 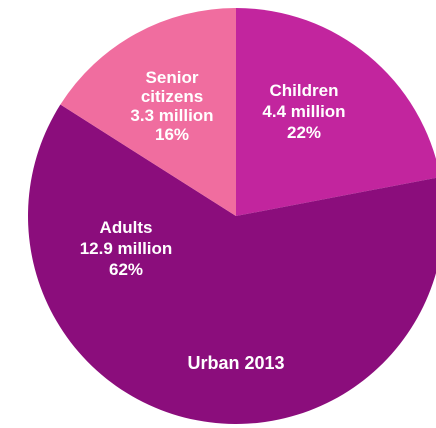 What do you see at coordinates (172, 134) in the screenshot?
I see `slice-label-line: 16%` at bounding box center [172, 134].